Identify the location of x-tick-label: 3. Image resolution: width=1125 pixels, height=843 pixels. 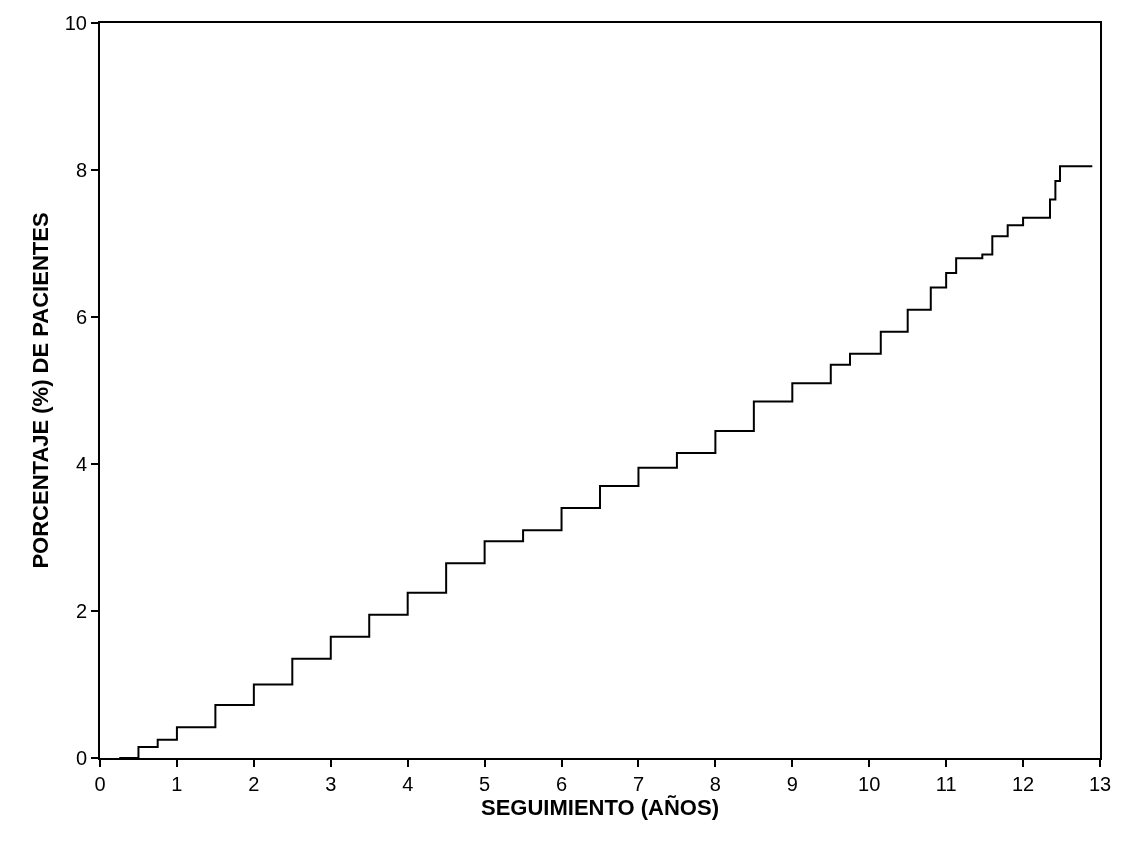
(331, 784).